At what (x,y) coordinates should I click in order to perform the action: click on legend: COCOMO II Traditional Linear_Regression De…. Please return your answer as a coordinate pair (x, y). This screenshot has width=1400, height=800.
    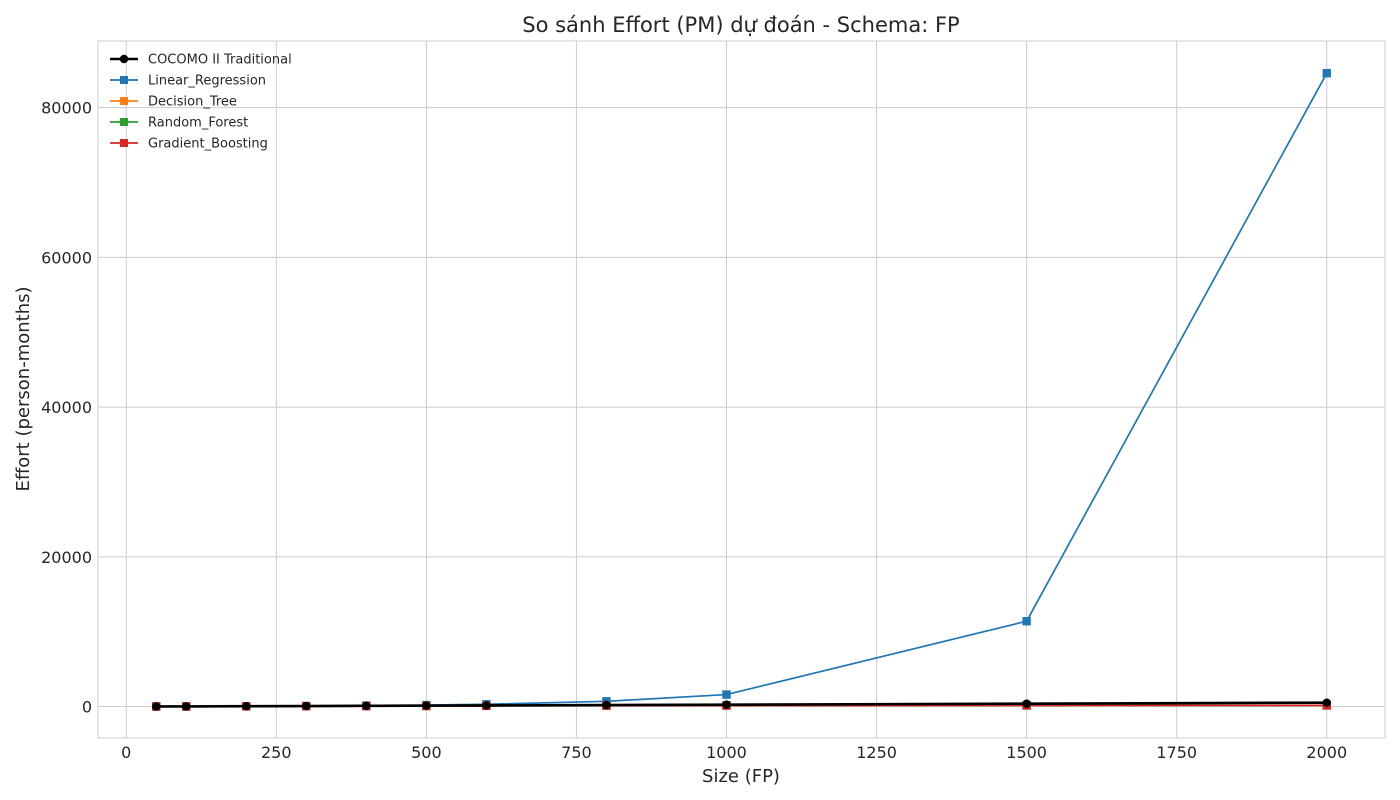
    Looking at the image, I should click on (201, 102).